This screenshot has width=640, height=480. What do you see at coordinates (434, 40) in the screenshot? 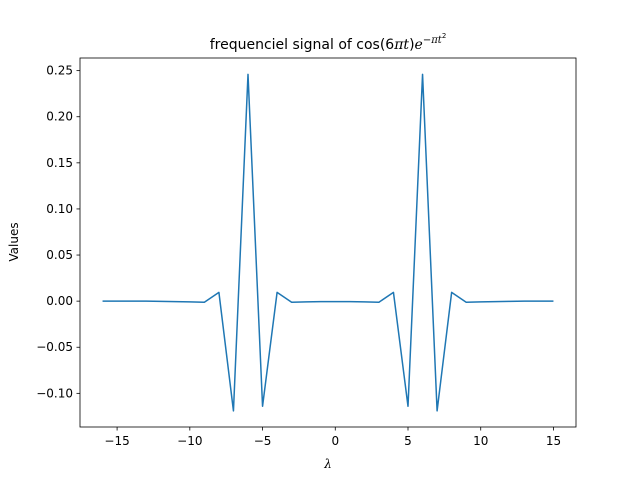
I see `title-exponent-pi: π` at bounding box center [434, 40].